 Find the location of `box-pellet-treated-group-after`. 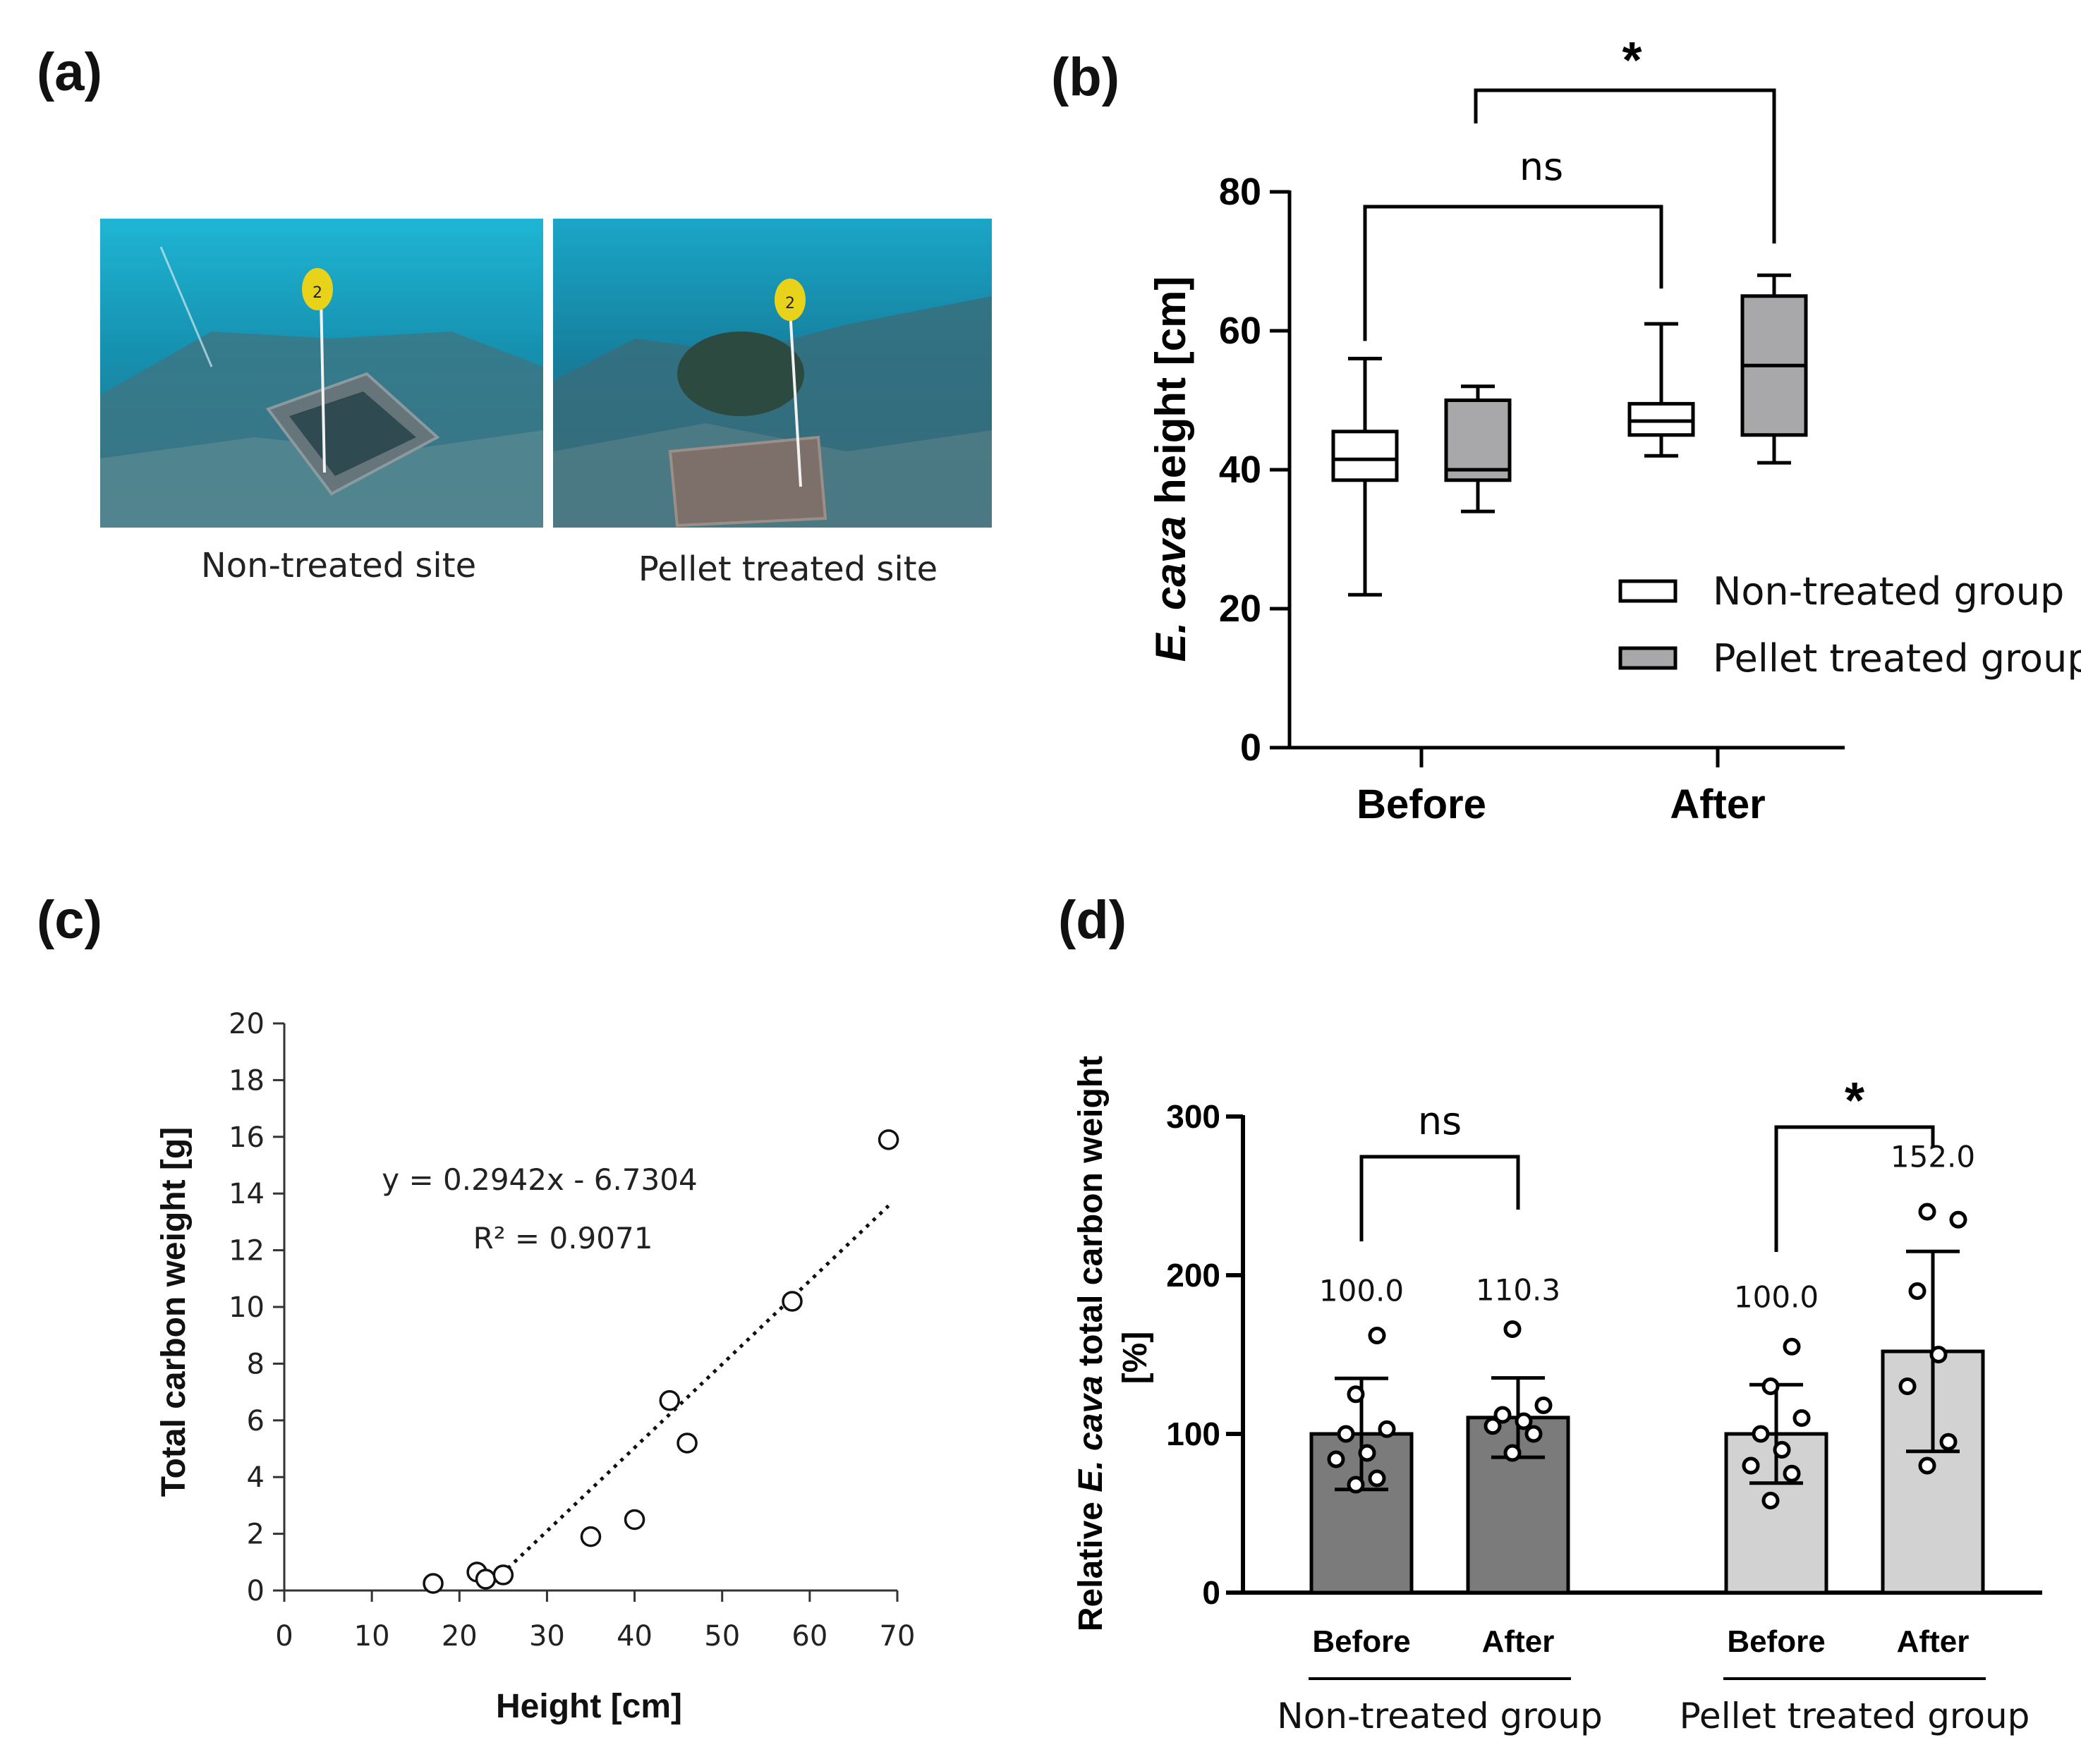

box-pellet-treated-group-after is located at coordinates (1774, 369).